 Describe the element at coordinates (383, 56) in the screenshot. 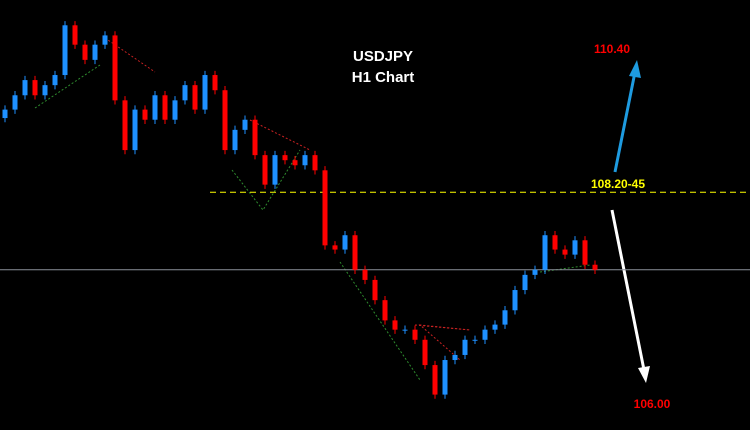

I see `chart-title: USDJPY` at that location.